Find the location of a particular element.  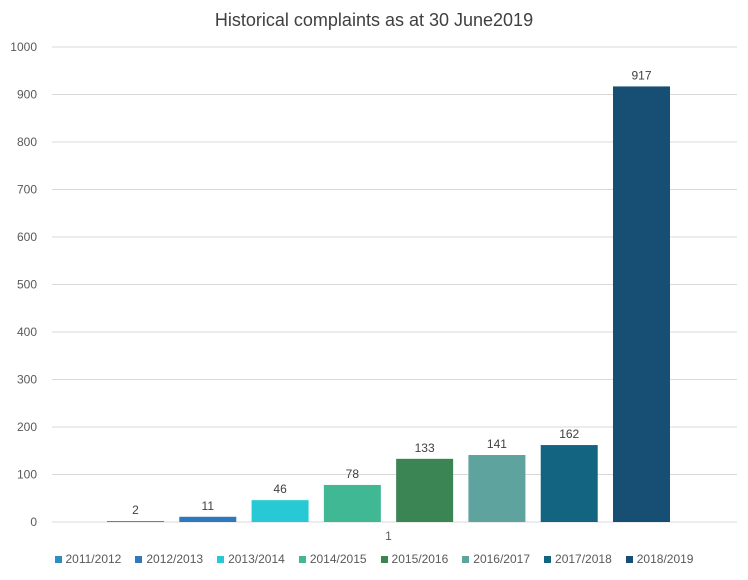

bar-2011-2012 is located at coordinates (135, 521).